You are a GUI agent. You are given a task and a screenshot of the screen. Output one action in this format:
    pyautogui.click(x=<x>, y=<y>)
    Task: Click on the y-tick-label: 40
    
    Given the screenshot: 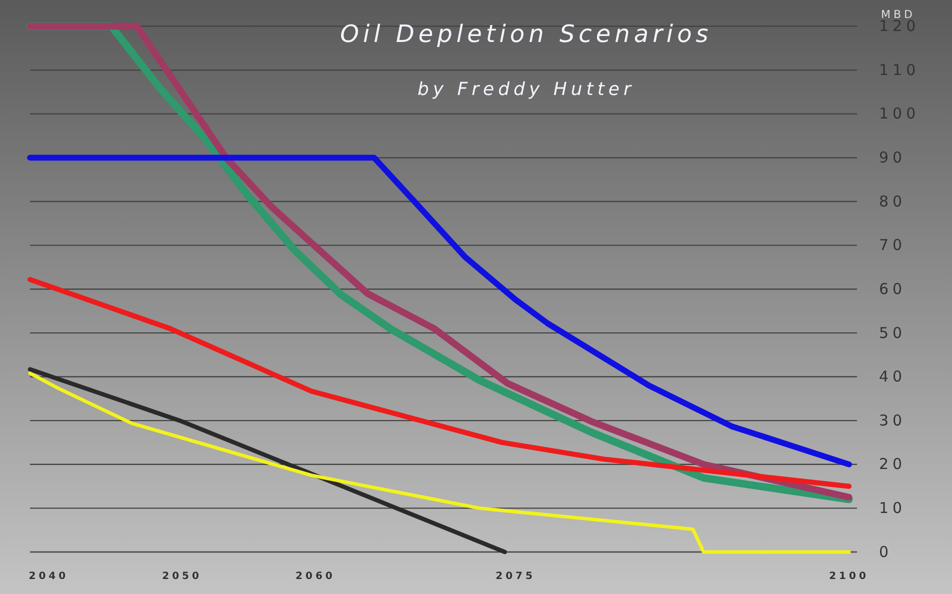 What is the action you would take?
    pyautogui.click(x=892, y=377)
    